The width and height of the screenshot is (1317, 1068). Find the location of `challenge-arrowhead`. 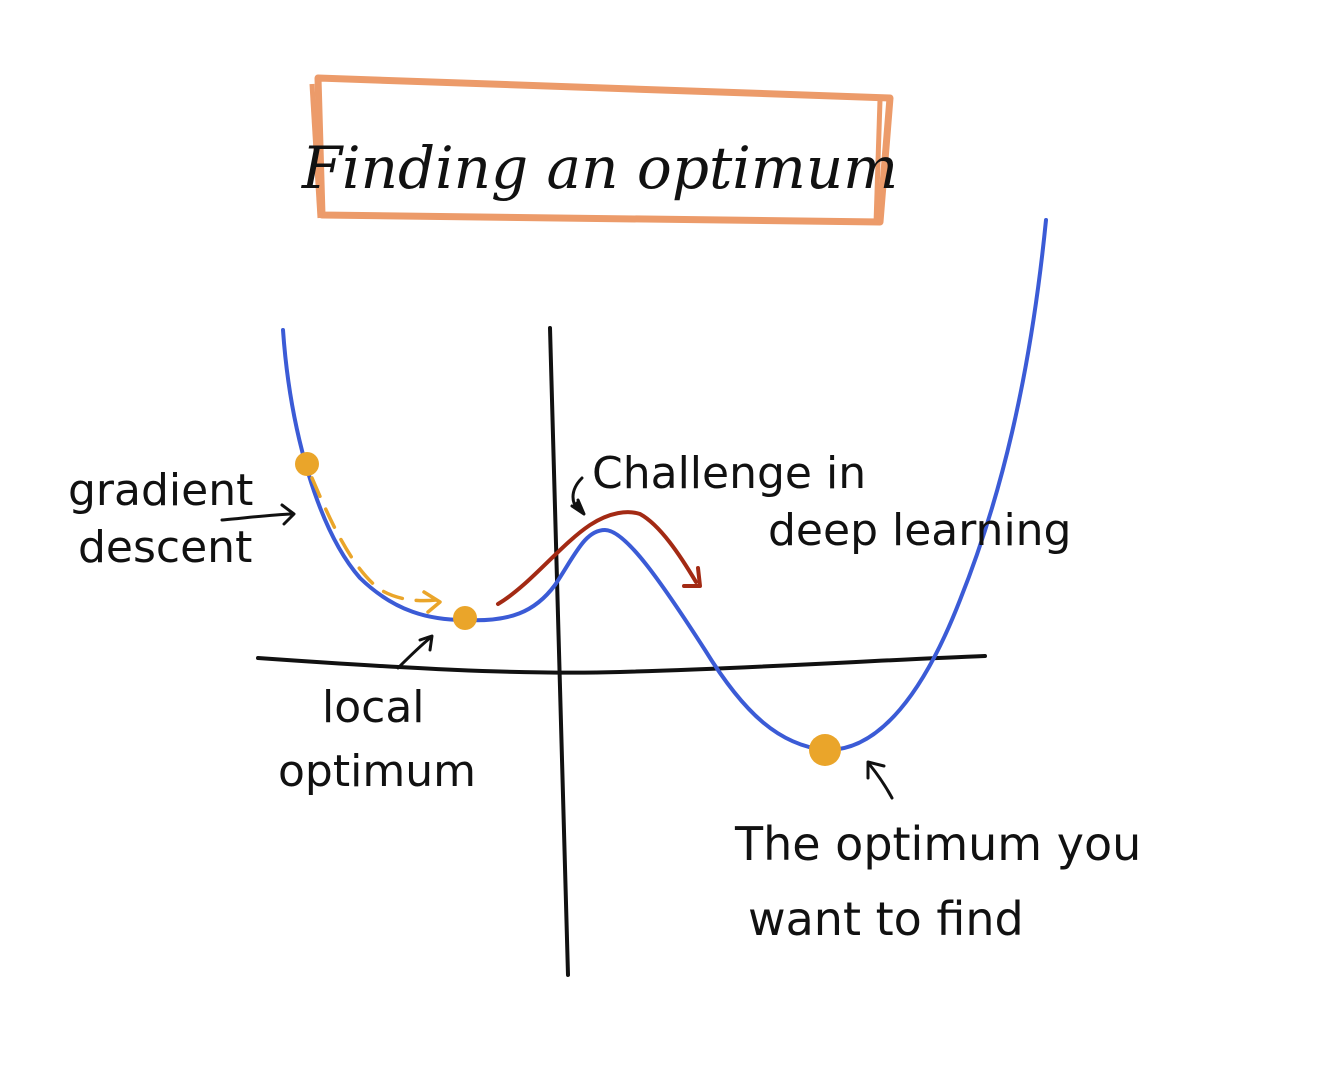

challenge-arrowhead is located at coordinates (692, 577).